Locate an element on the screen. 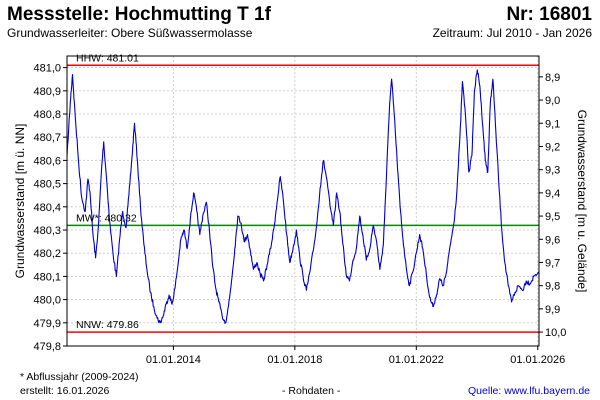 The image size is (600, 400). y-tick-label-left: 480,1 is located at coordinates (47, 277).